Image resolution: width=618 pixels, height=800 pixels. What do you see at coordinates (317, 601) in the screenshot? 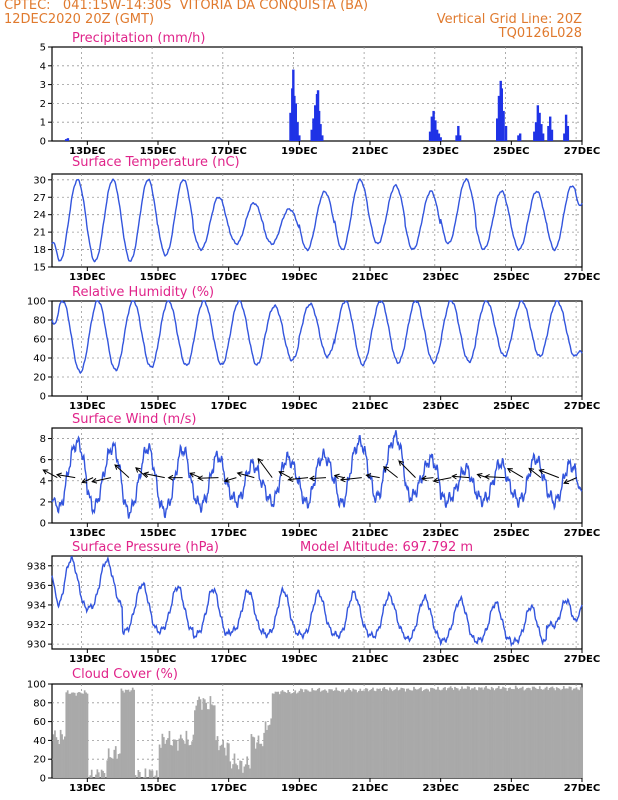
I see `pres-series-line` at bounding box center [317, 601].